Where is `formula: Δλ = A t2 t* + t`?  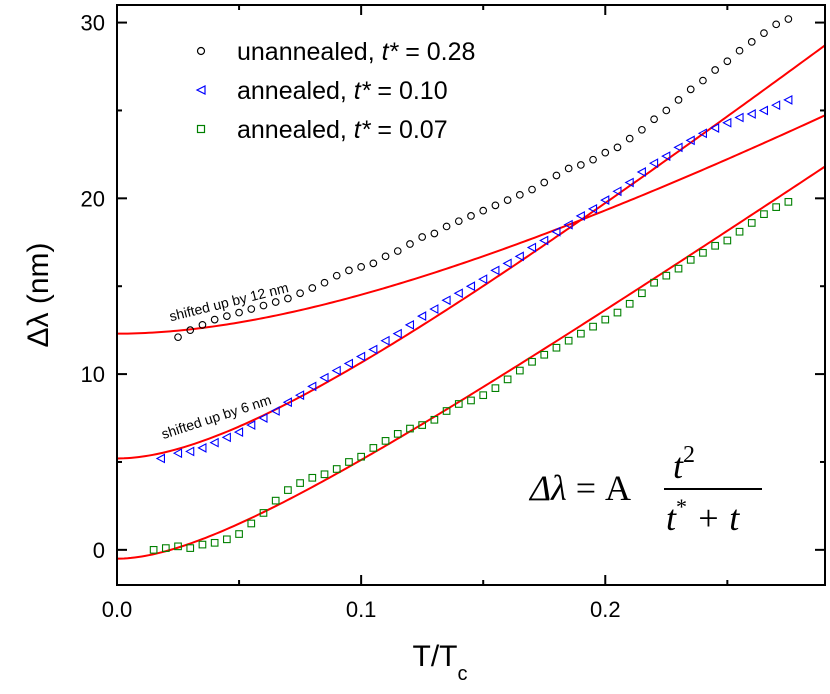 formula: Δλ = A t2 t* + t is located at coordinates (645, 490).